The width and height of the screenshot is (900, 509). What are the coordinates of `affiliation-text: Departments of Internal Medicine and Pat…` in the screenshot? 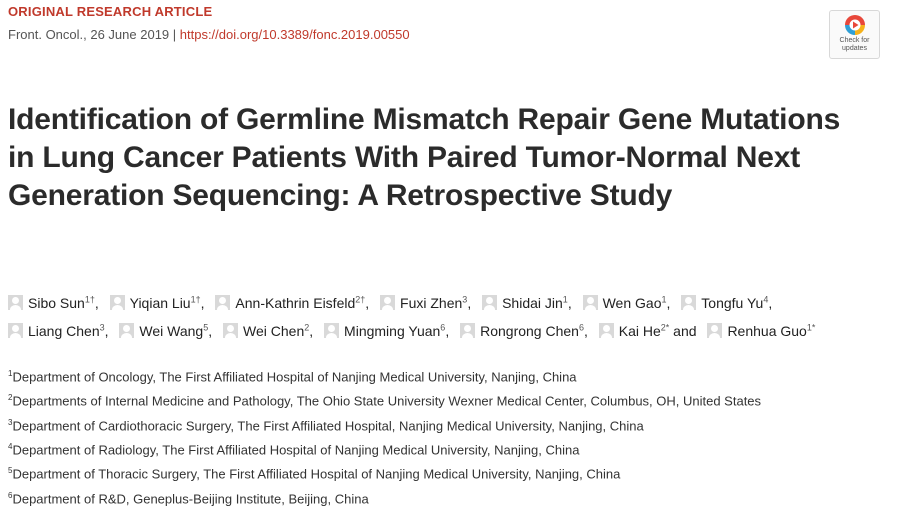 It's located at (387, 401).